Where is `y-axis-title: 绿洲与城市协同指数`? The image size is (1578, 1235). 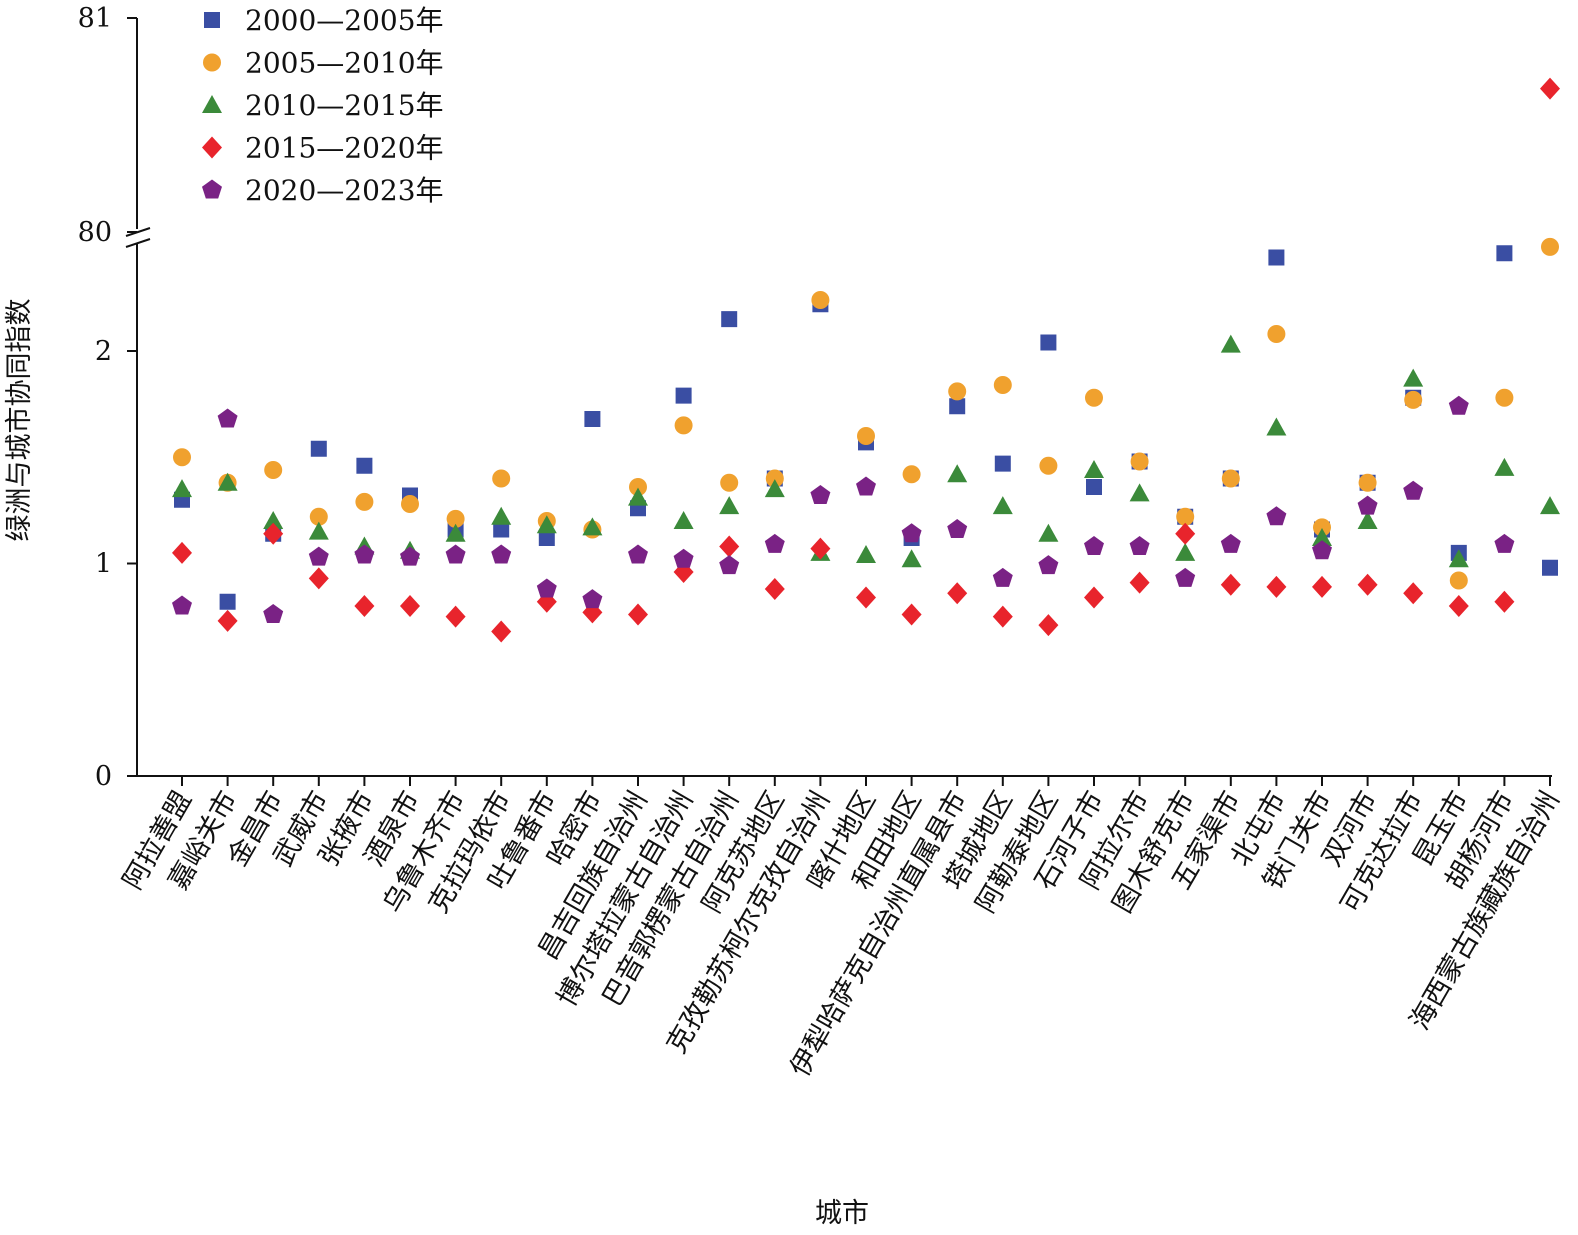 y-axis-title: 绿洲与城市协同指数 is located at coordinates (19, 420).